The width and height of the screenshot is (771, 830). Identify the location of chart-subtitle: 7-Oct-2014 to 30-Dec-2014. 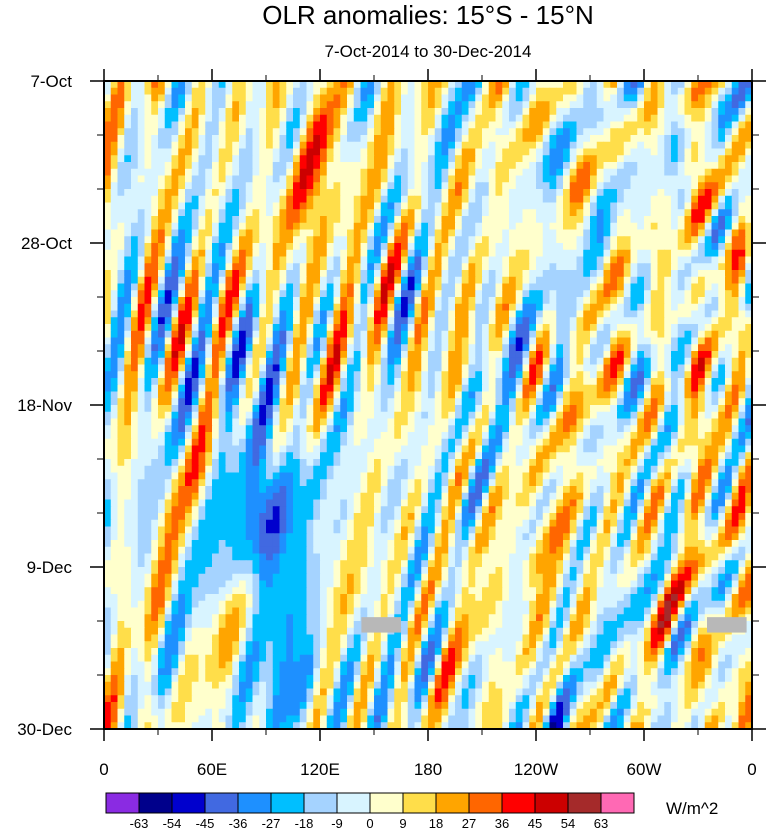
(428, 51).